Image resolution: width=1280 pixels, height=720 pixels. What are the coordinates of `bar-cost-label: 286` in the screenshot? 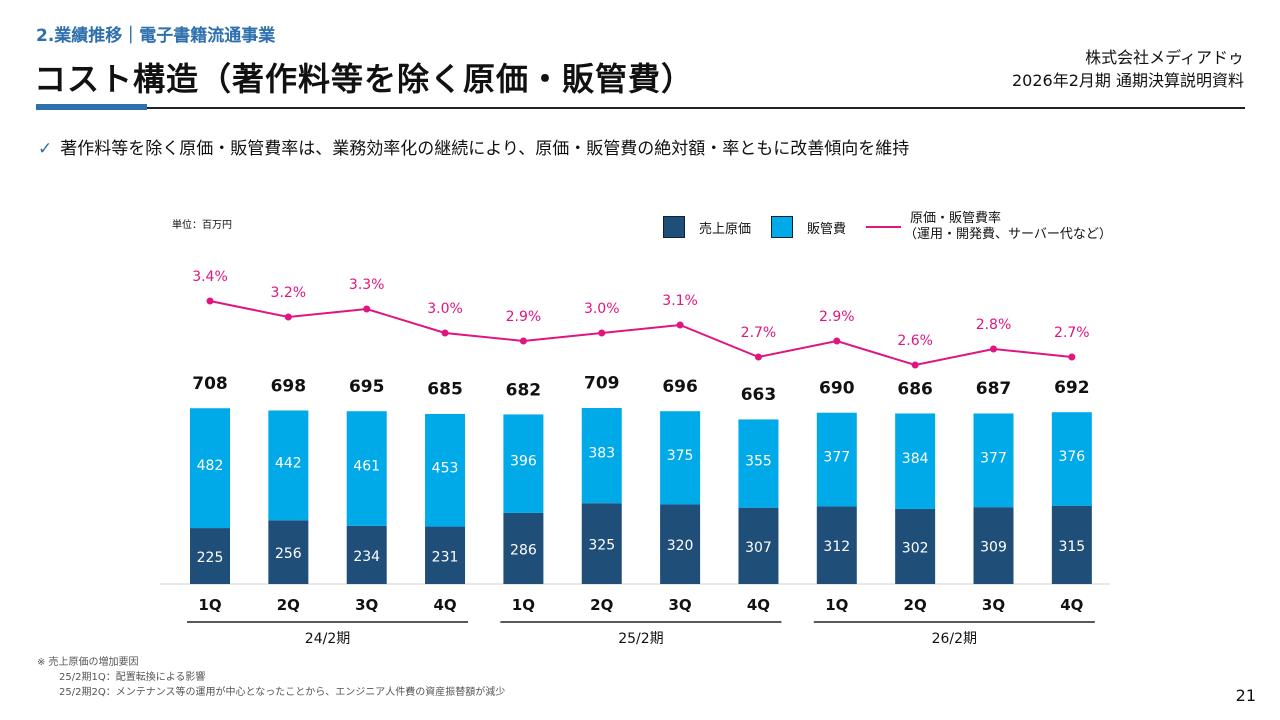 It's located at (523, 550).